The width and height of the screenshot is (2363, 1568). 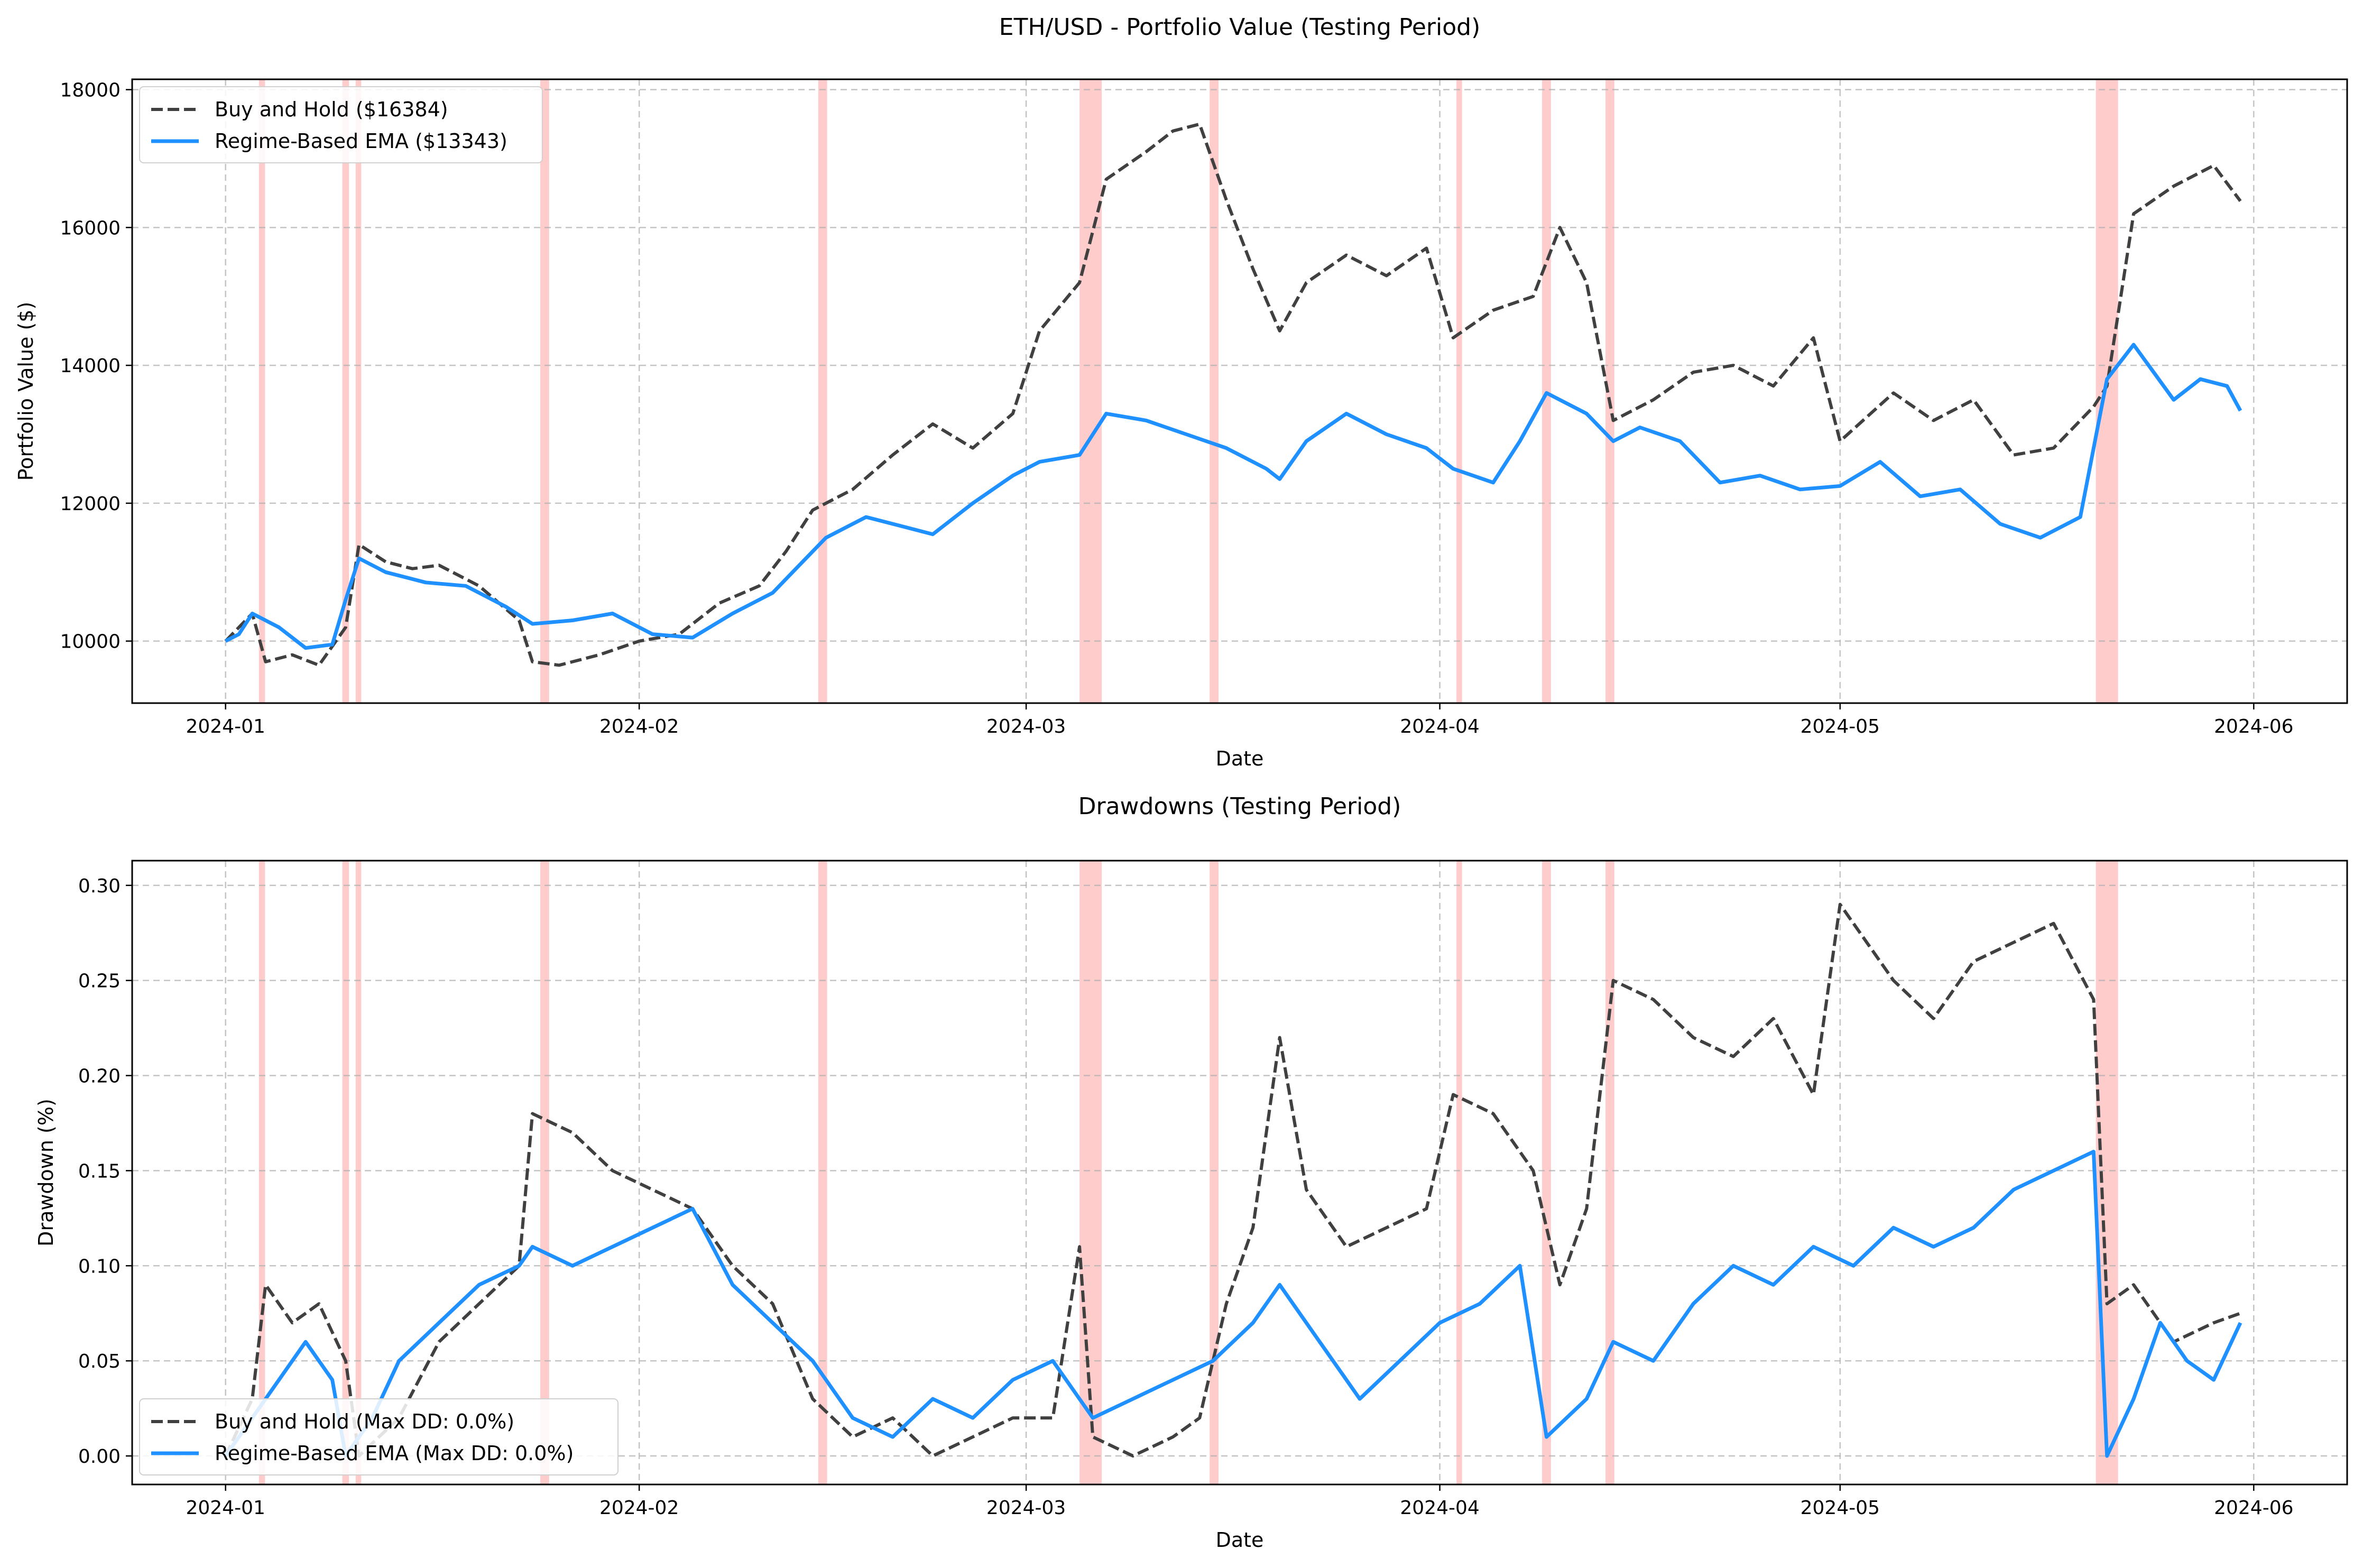 I want to click on y-tick-label: 0.15, so click(x=99, y=1171).